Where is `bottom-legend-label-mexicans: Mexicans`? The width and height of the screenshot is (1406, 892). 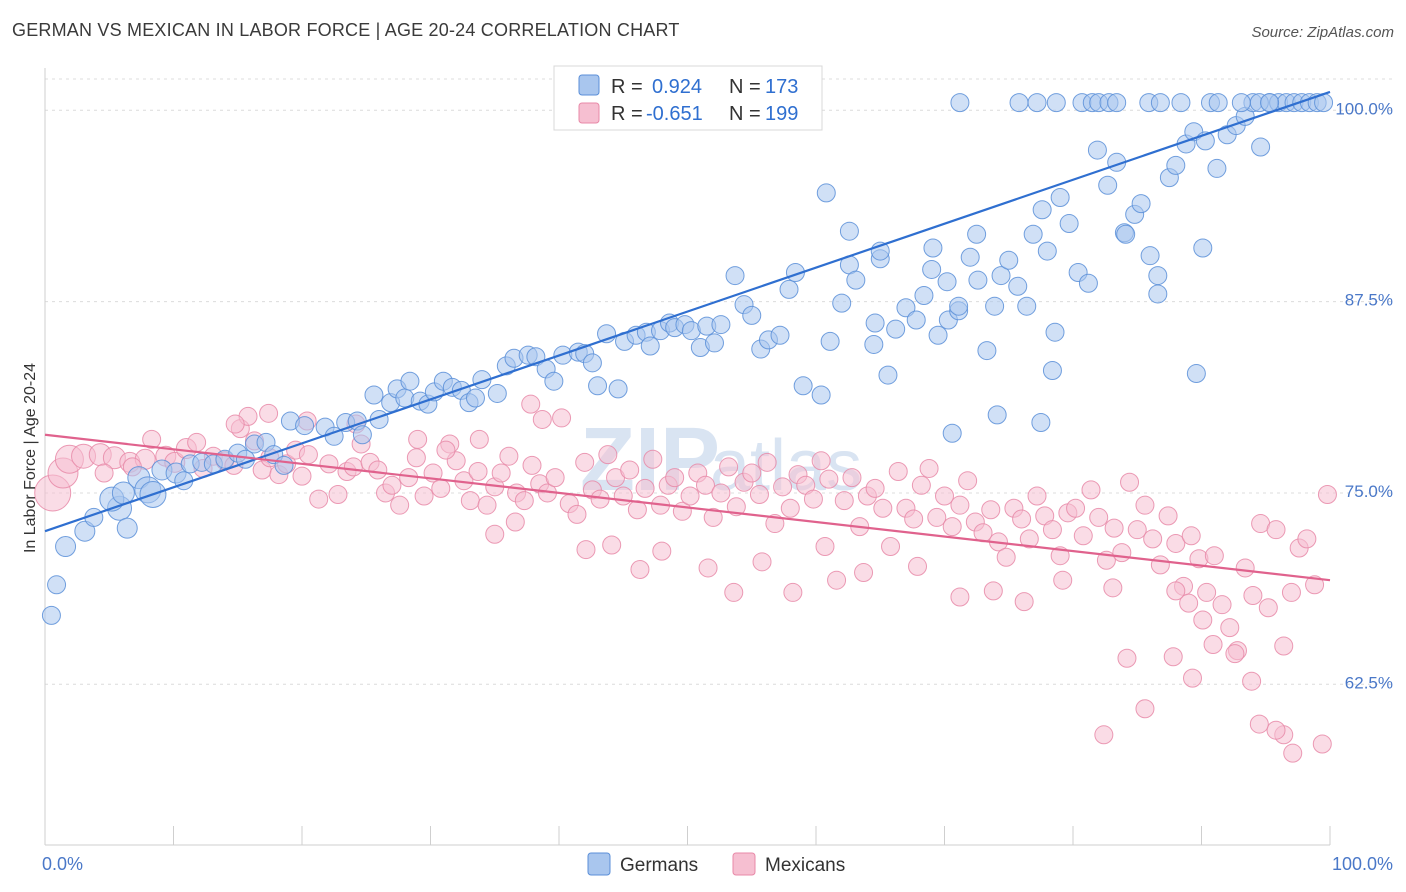 bottom-legend-label-mexicans: Mexicans is located at coordinates (805, 865).